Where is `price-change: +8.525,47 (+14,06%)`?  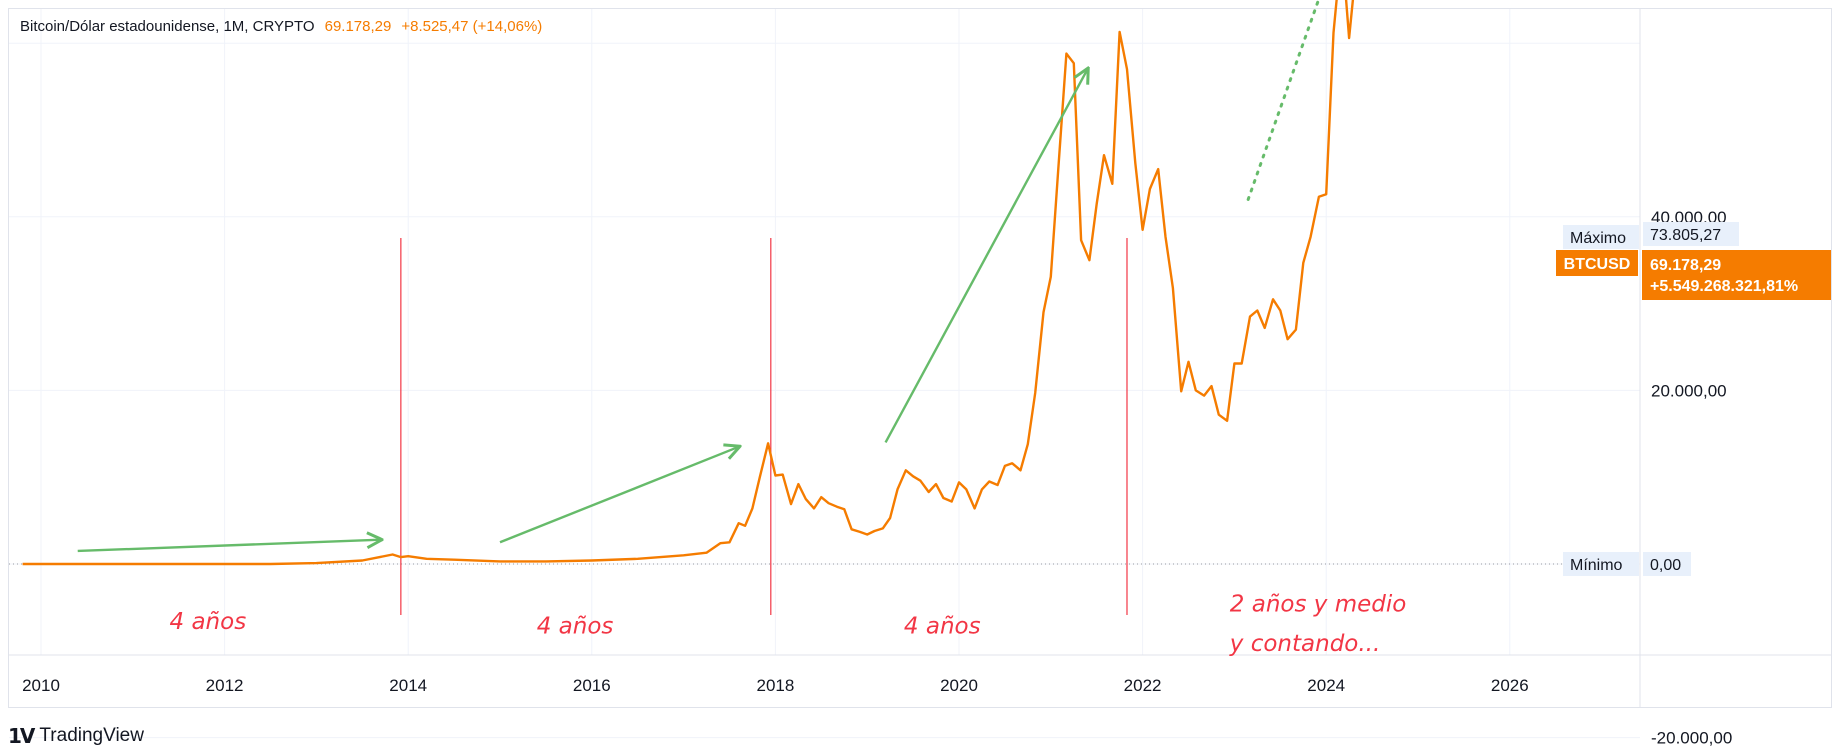 price-change: +8.525,47 (+14,06%) is located at coordinates (472, 26).